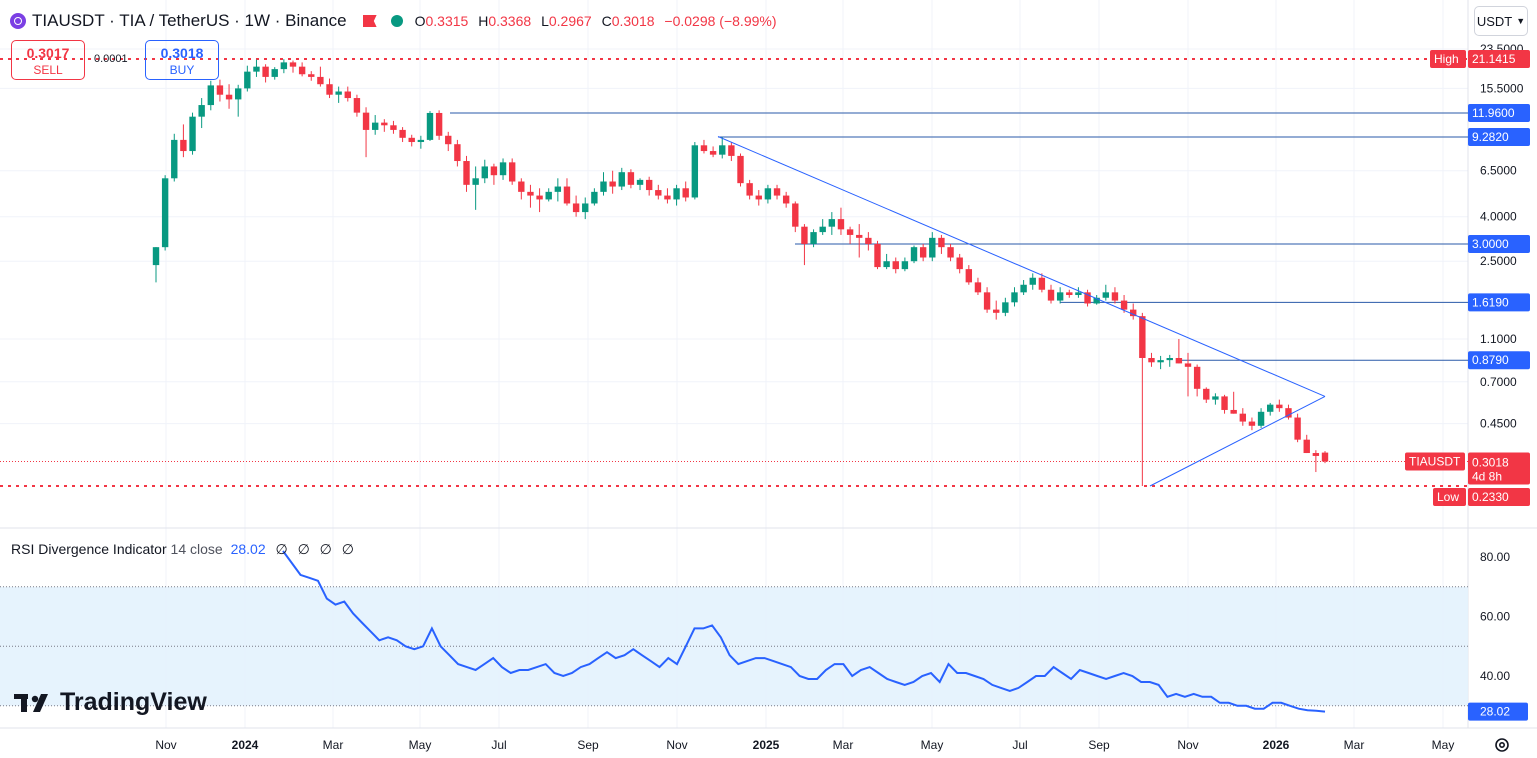 Image resolution: width=1537 pixels, height=758 pixels. Describe the element at coordinates (182, 53) in the screenshot. I see `buy-price: 0.3018` at that location.